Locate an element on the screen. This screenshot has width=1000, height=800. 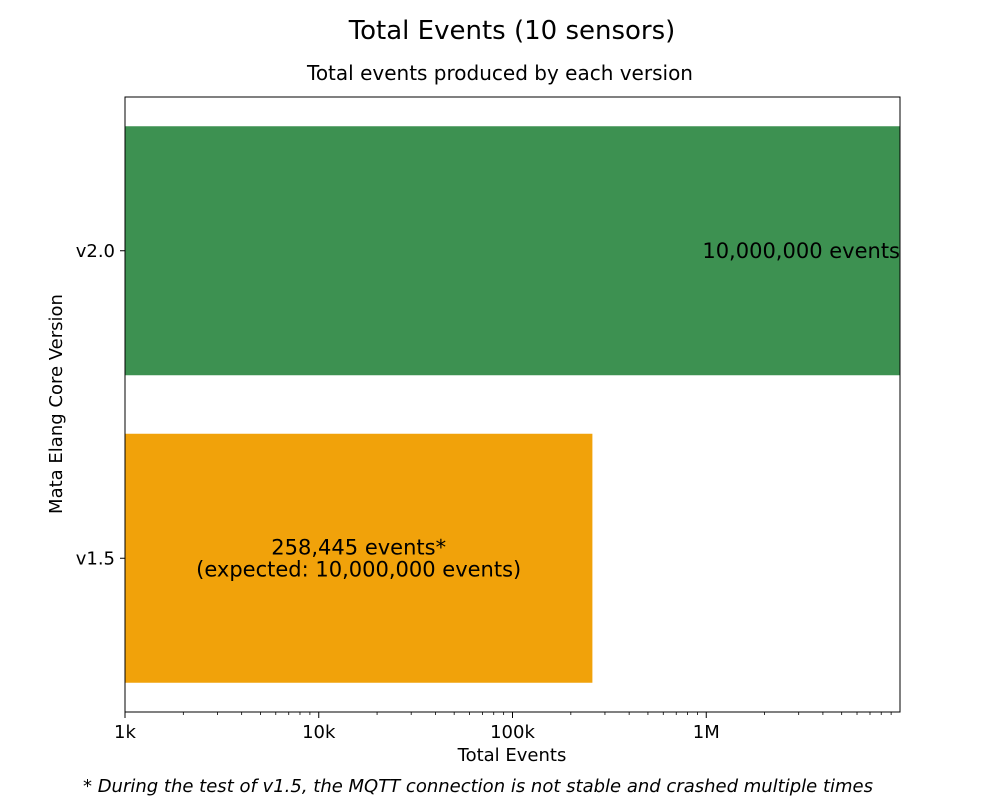
bar-value-label: 258,445 events* is located at coordinates (358, 547).